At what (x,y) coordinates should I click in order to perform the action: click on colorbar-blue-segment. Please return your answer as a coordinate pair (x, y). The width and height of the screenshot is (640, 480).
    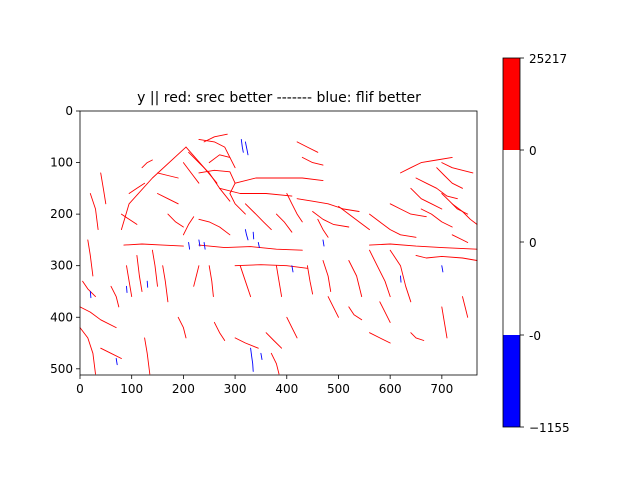
    Looking at the image, I should click on (511, 381).